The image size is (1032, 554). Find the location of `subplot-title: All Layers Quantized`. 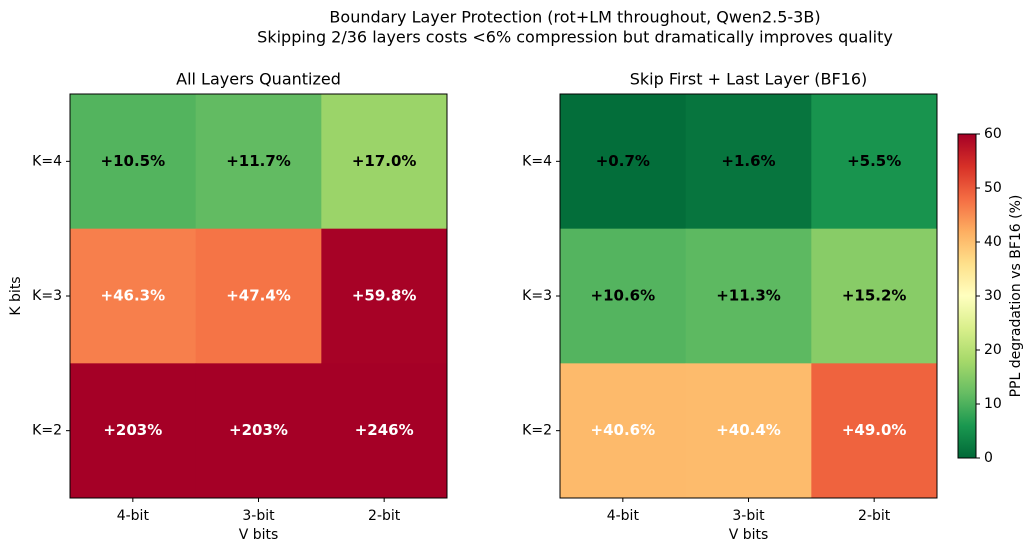

subplot-title: All Layers Quantized is located at coordinates (258, 79).